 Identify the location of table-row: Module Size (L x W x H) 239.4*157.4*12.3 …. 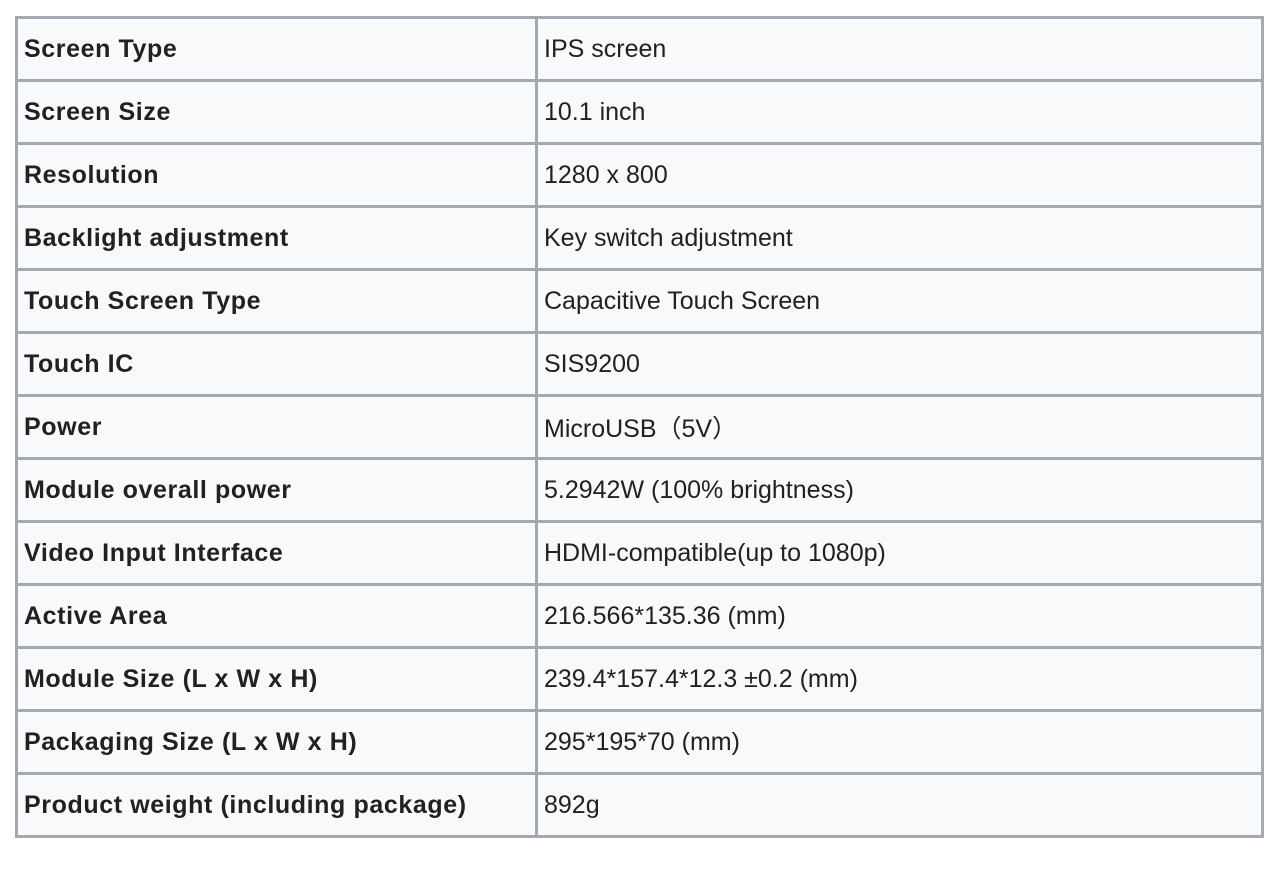
(639, 679).